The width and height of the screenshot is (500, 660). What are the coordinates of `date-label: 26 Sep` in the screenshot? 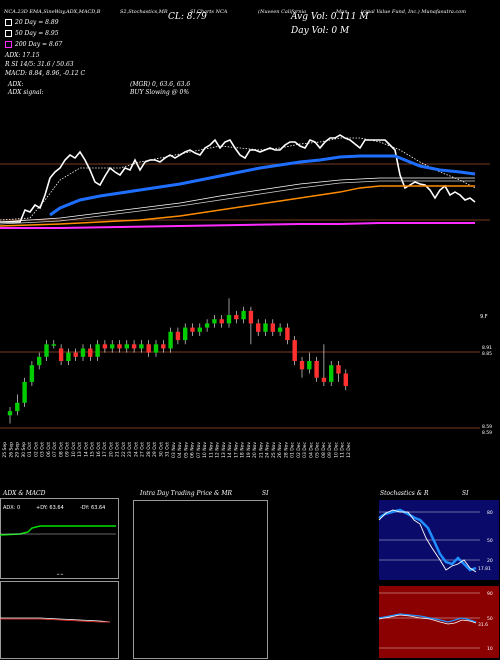 It's located at (11, 450).